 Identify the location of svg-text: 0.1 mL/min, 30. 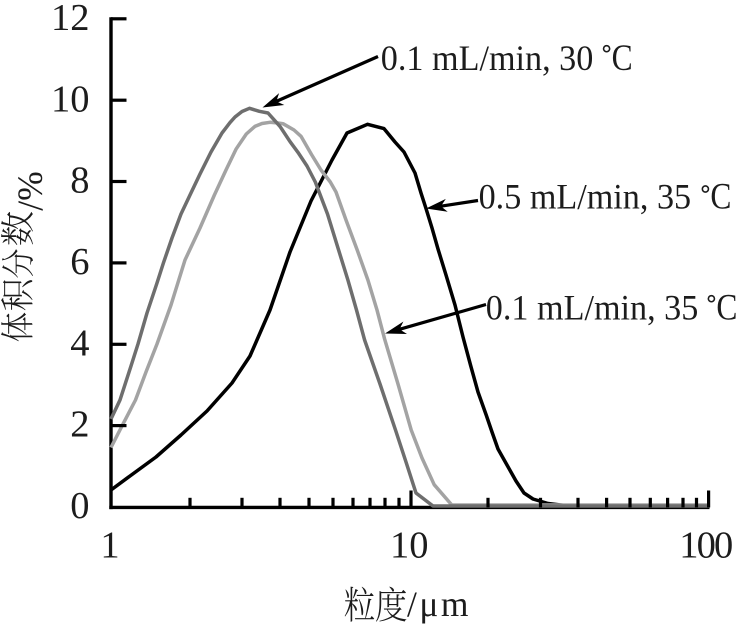
(487, 58).